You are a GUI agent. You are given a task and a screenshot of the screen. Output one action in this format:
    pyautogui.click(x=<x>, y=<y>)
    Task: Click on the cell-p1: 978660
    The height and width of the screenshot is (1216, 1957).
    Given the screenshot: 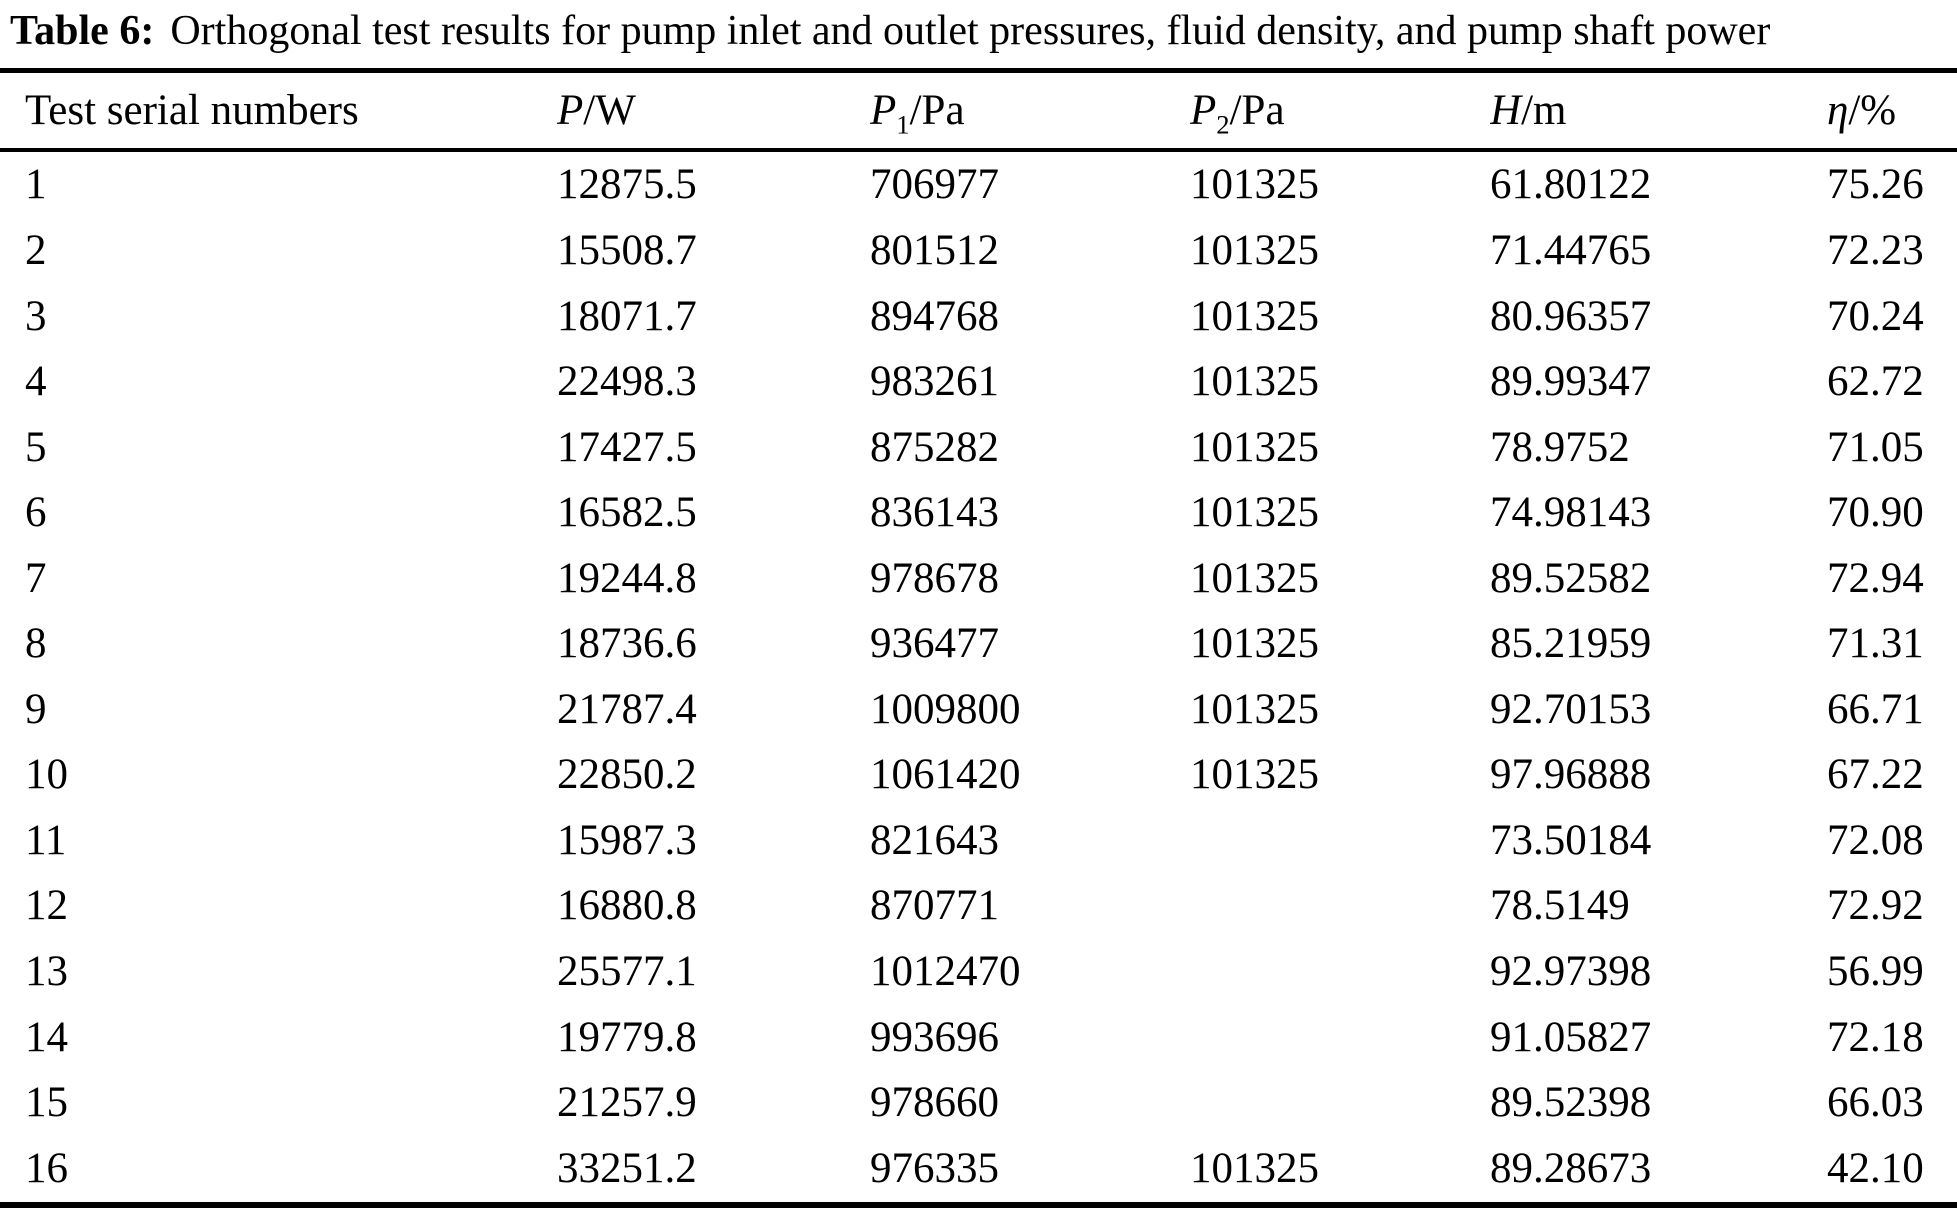 What is the action you would take?
    pyautogui.click(x=934, y=1103)
    